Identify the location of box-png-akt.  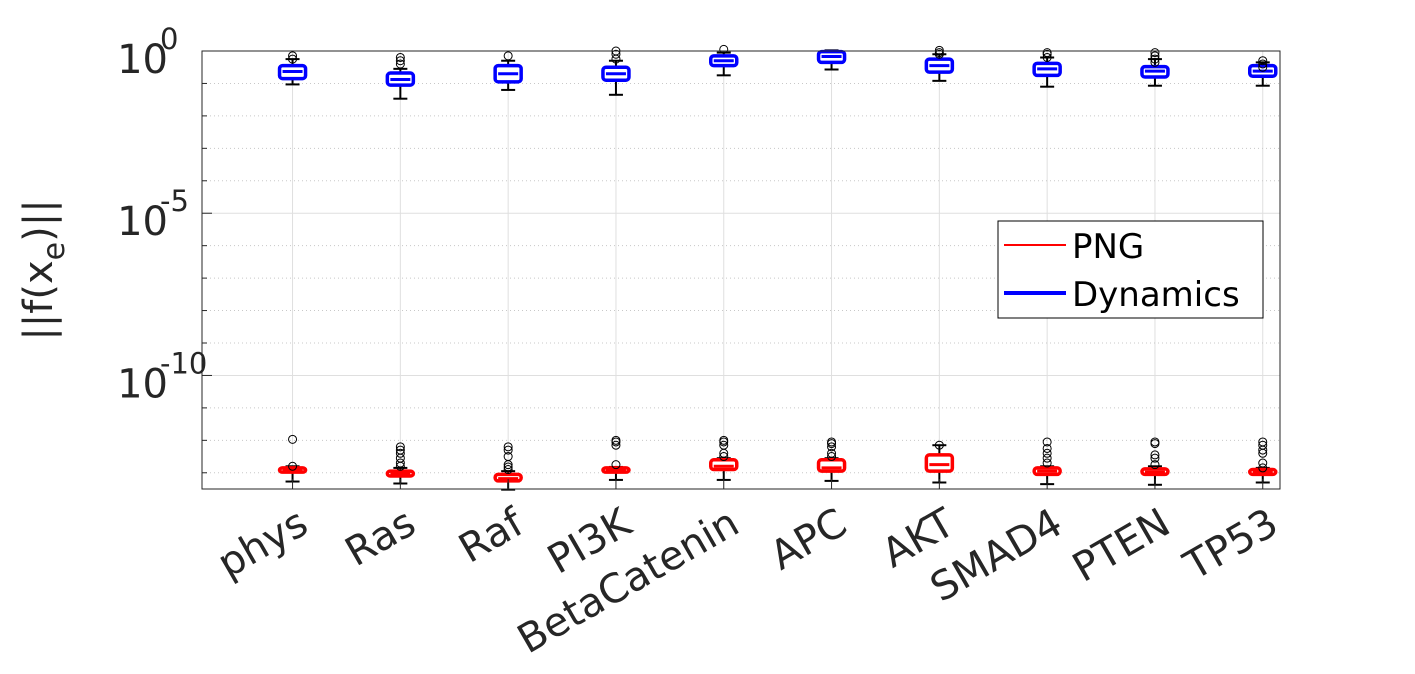
(939, 462).